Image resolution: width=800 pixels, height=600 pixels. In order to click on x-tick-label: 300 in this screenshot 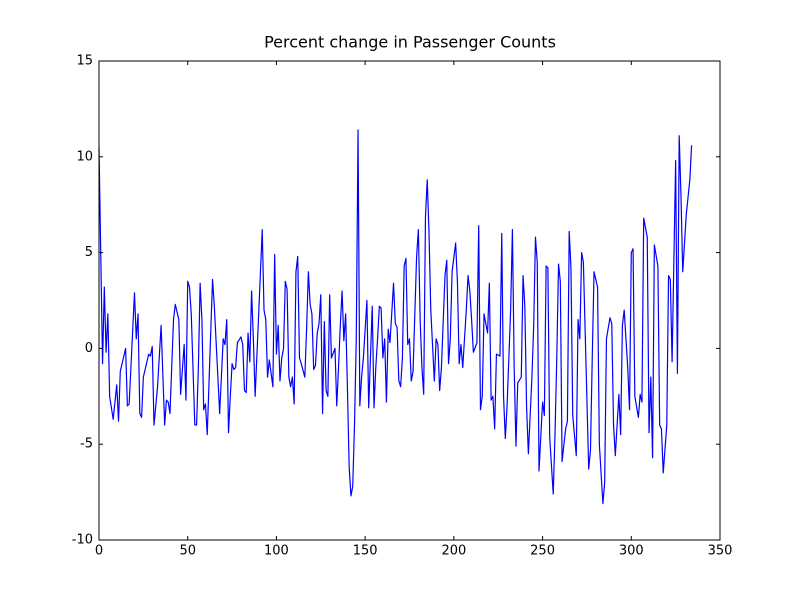, I will do `click(631, 551)`.